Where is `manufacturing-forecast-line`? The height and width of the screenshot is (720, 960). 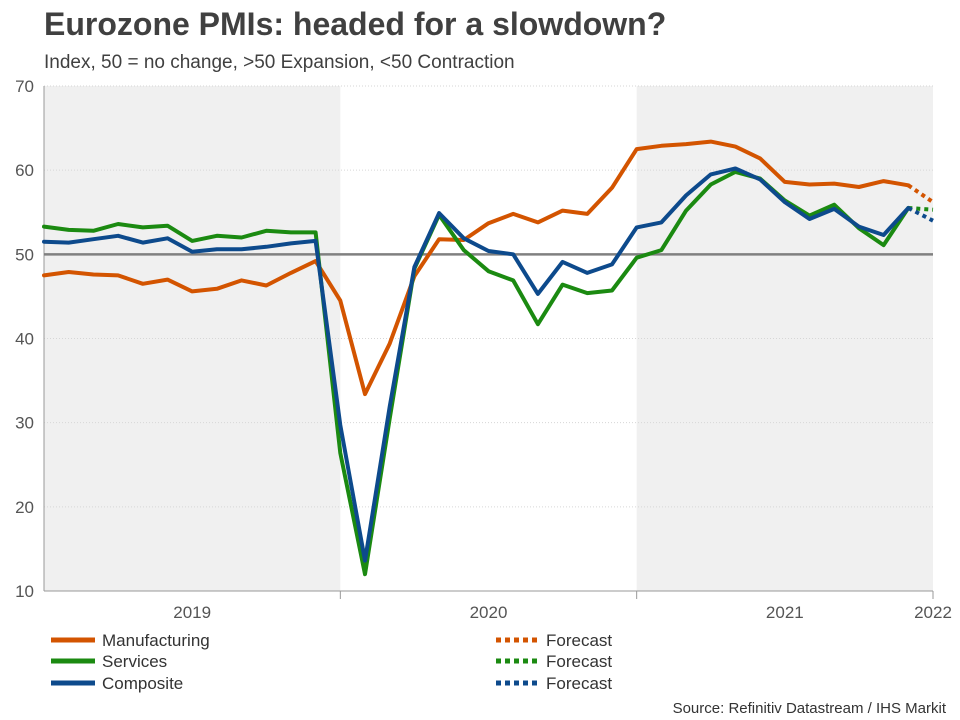 manufacturing-forecast-line is located at coordinates (921, 193).